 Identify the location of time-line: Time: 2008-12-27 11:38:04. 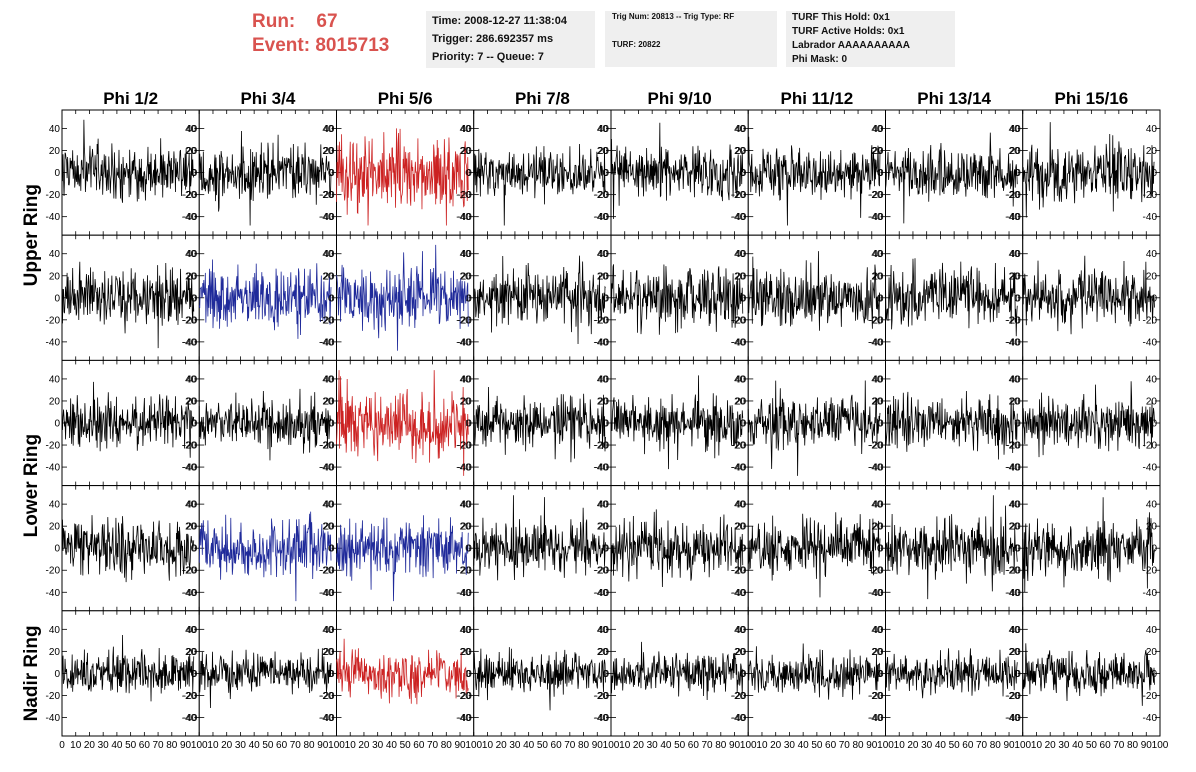
(499, 21).